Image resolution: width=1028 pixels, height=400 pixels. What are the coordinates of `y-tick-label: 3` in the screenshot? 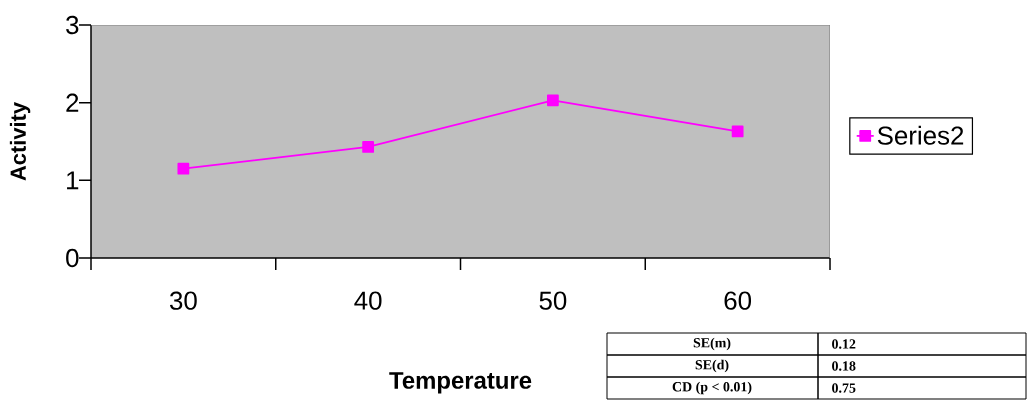 It's located at (72, 25).